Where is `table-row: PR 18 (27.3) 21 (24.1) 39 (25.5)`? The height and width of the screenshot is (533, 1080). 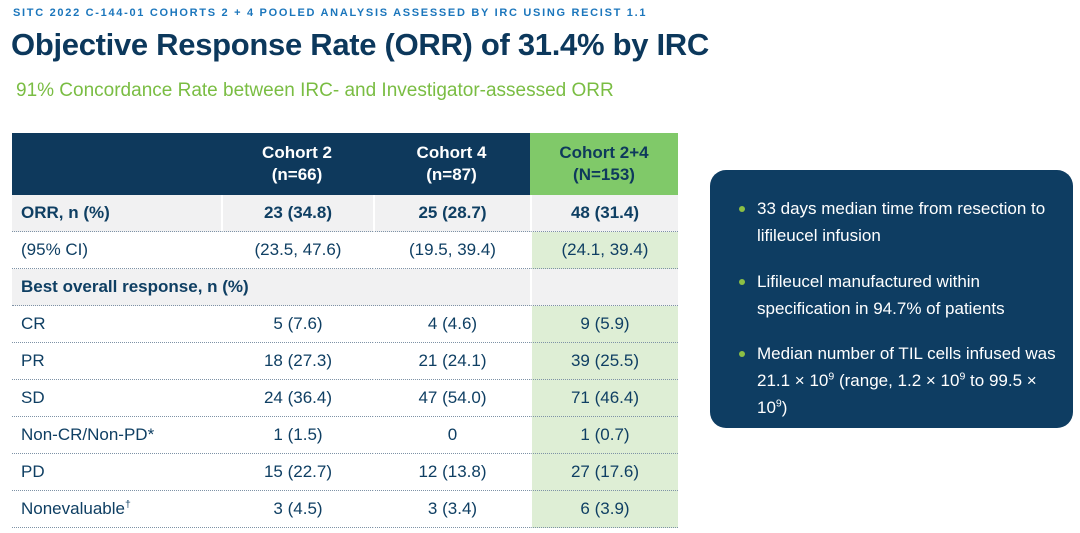
table-row: PR 18 (27.3) 21 (24.1) 39 (25.5) is located at coordinates (345, 361).